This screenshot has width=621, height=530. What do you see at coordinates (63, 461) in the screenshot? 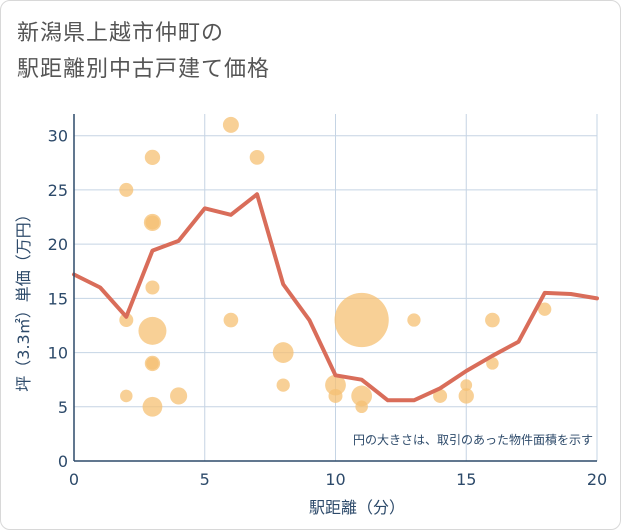
I see `y-tick-label: 0` at bounding box center [63, 461].